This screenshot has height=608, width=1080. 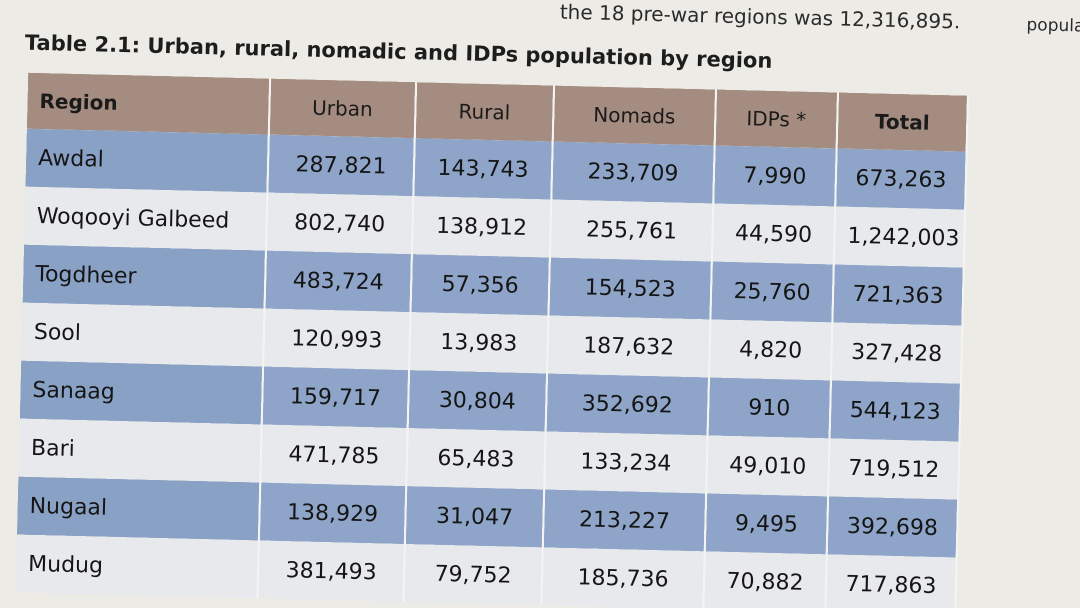 I want to click on cell-region: Mudug, so click(x=137, y=566).